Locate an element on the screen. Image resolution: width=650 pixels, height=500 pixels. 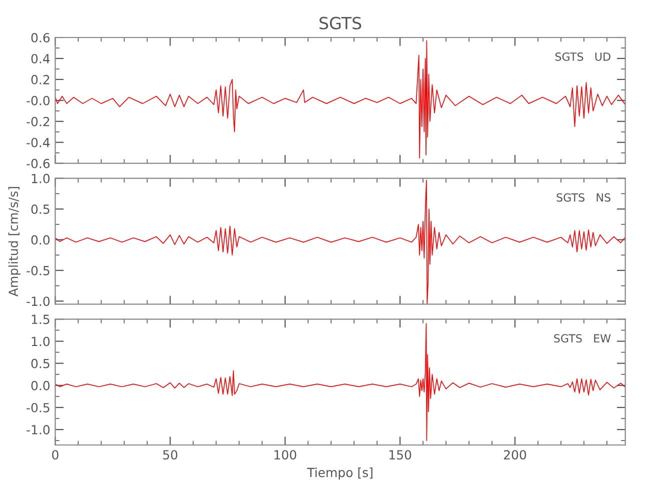
x-tick-label: 200 is located at coordinates (515, 455).